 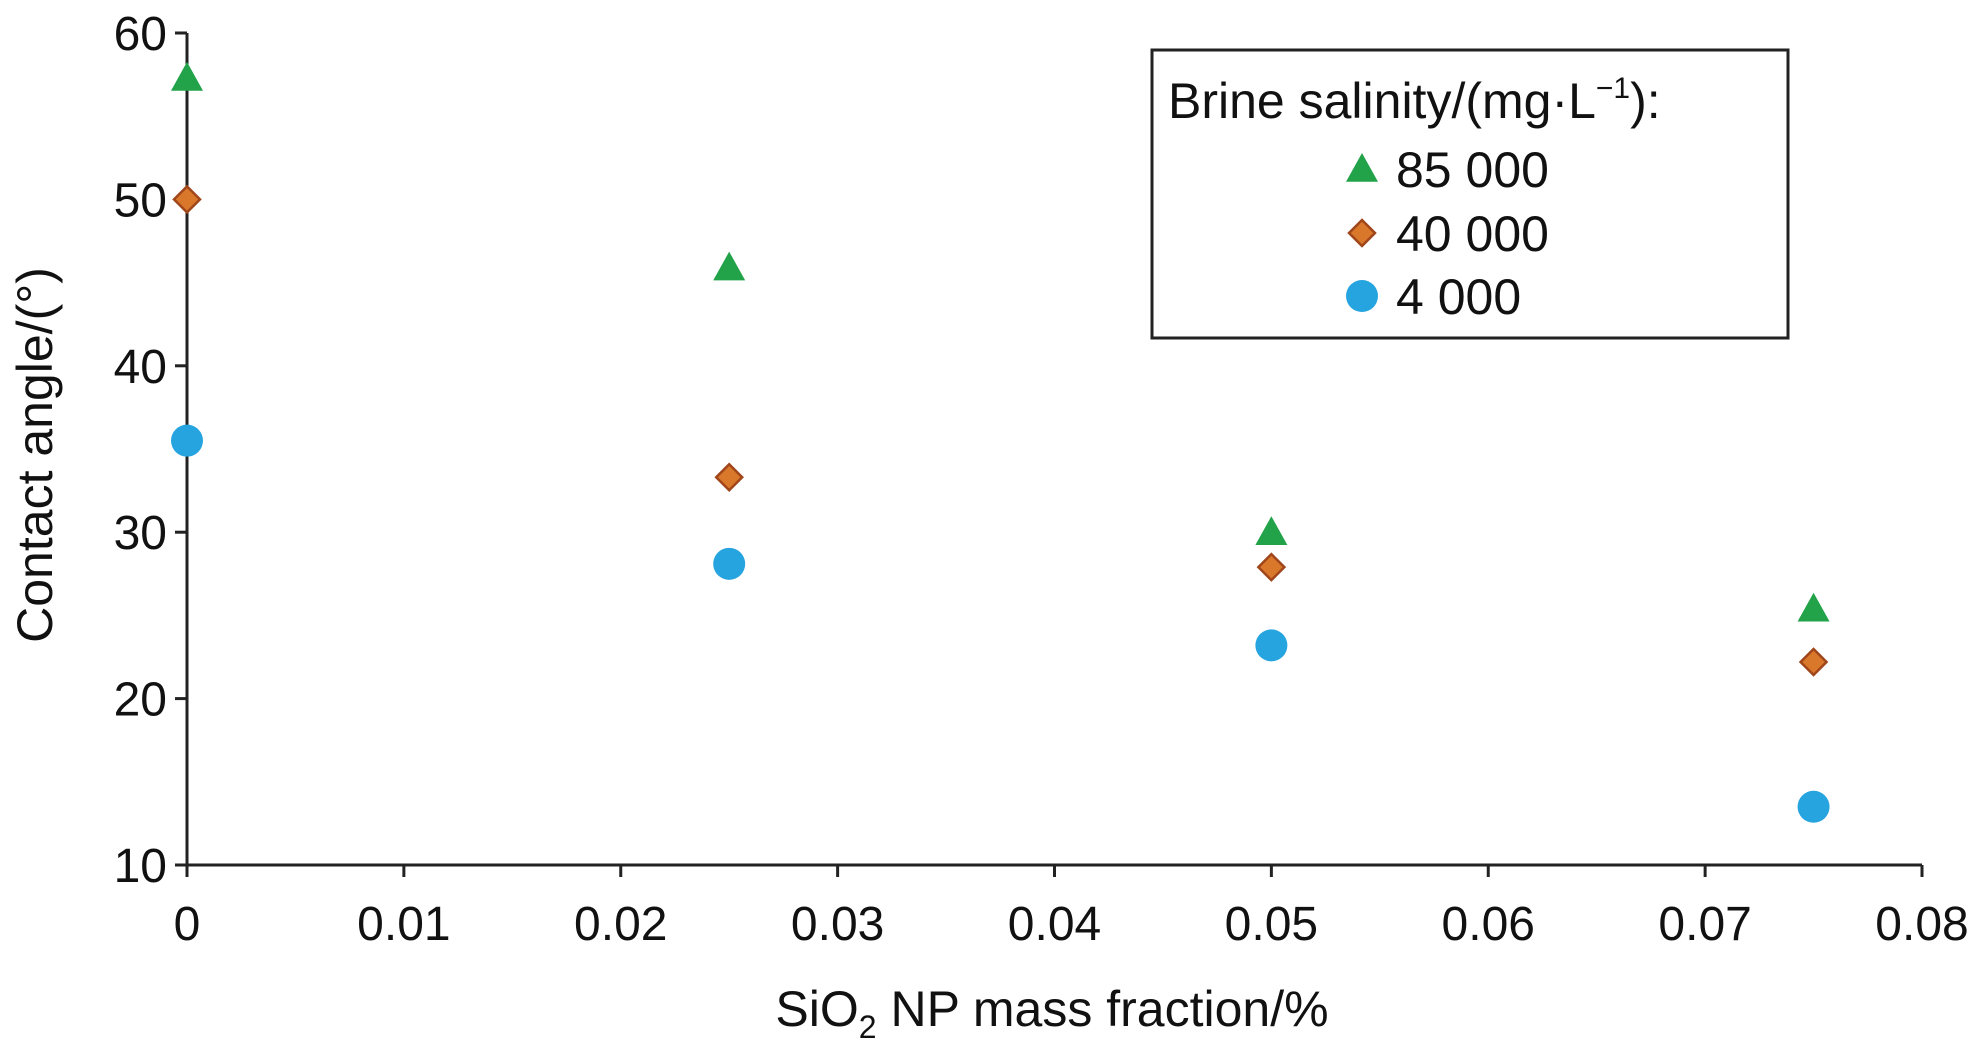 What do you see at coordinates (35, 455) in the screenshot?
I see `y-axis-title: Contact angle/(°)` at bounding box center [35, 455].